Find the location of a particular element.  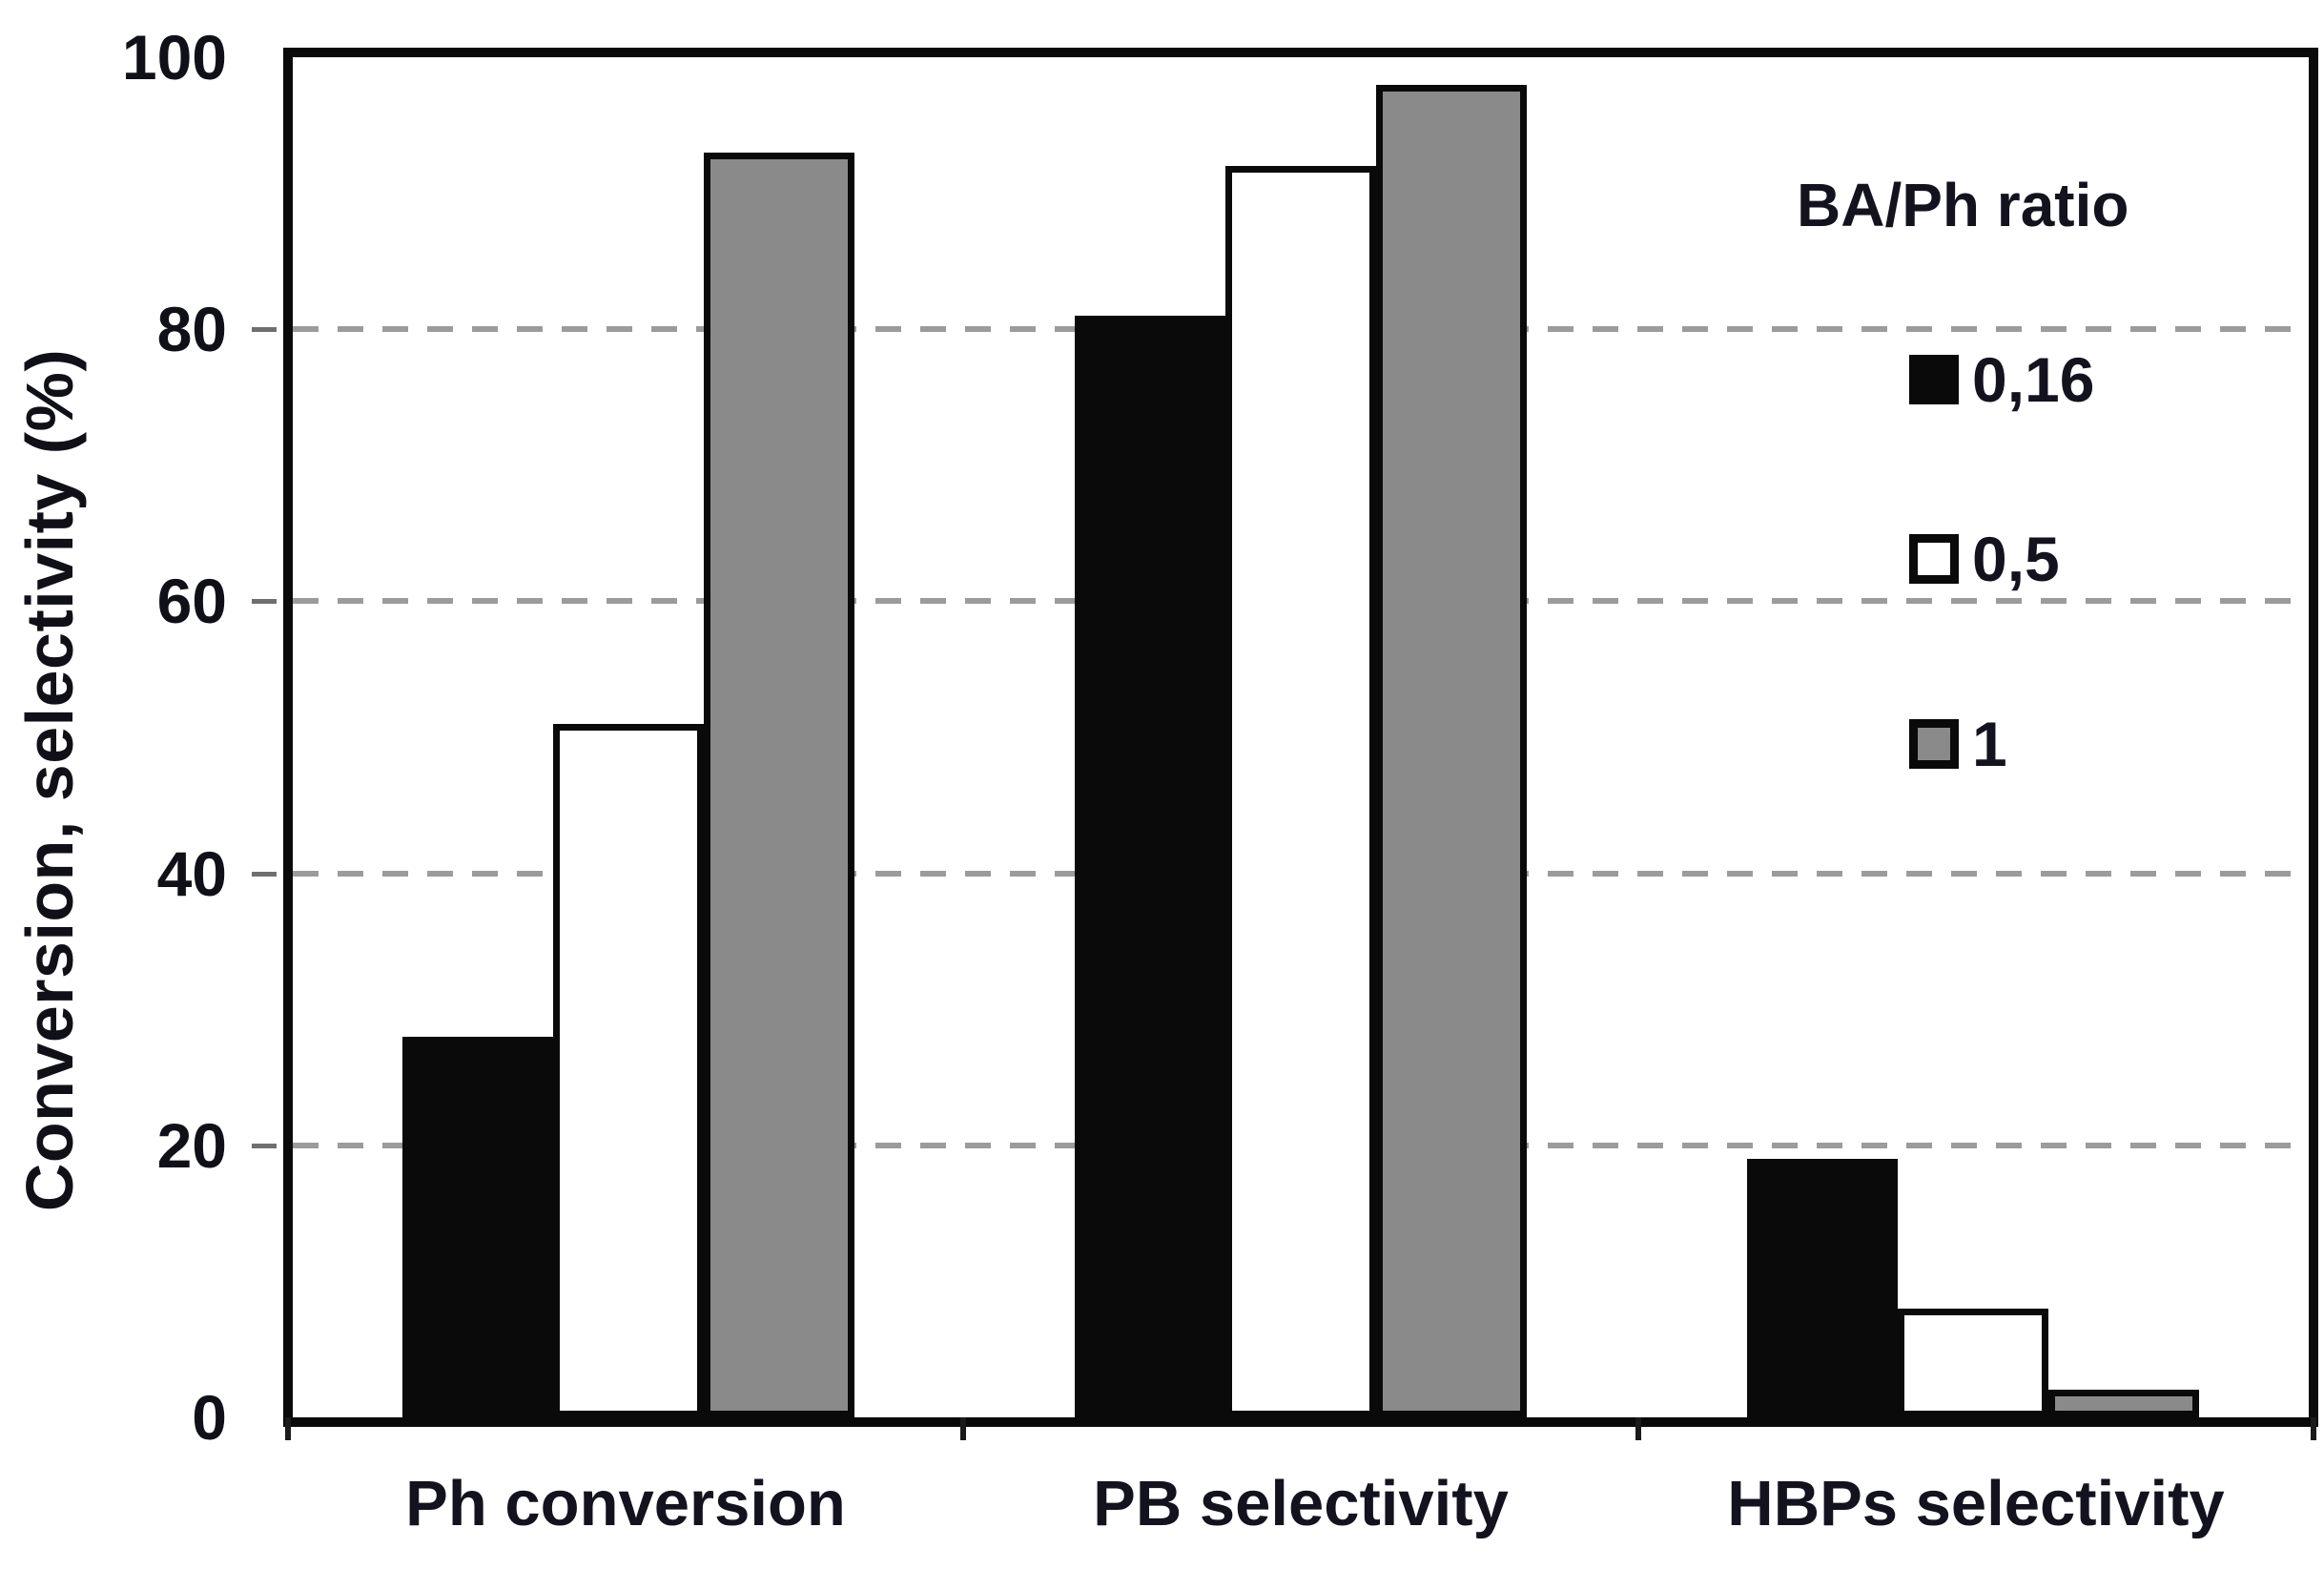

y-tick-label-60: 60 is located at coordinates (191, 601).